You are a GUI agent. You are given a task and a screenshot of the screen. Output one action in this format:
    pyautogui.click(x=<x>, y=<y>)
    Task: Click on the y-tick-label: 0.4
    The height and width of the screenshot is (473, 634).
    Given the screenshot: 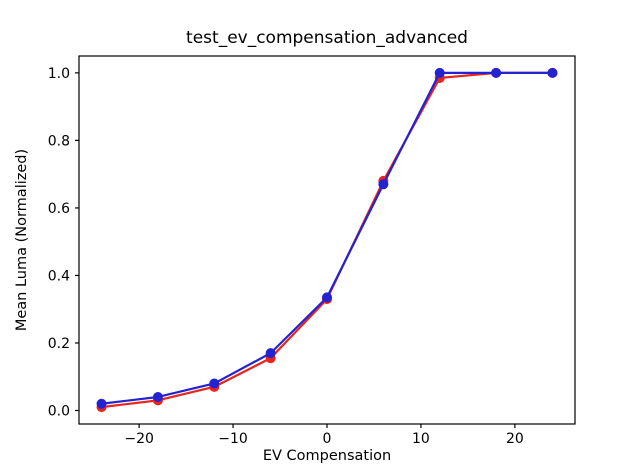 What is the action you would take?
    pyautogui.click(x=59, y=276)
    